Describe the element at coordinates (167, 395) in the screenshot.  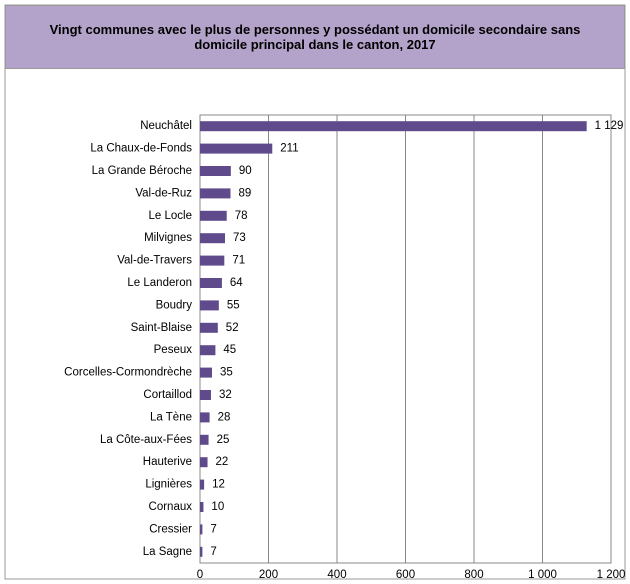
I see `y-tick-label: Cortaillod` at that location.